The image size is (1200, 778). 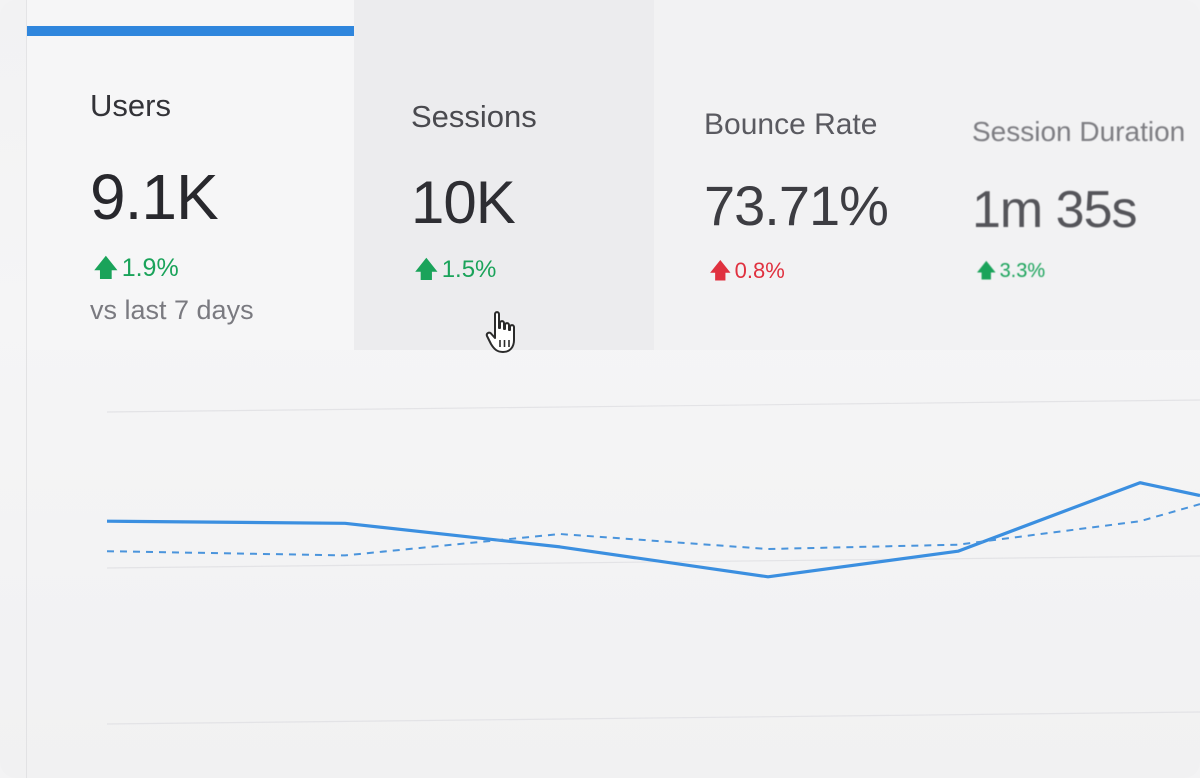 I want to click on session-duration-value: 1m 35s, so click(x=1055, y=210).